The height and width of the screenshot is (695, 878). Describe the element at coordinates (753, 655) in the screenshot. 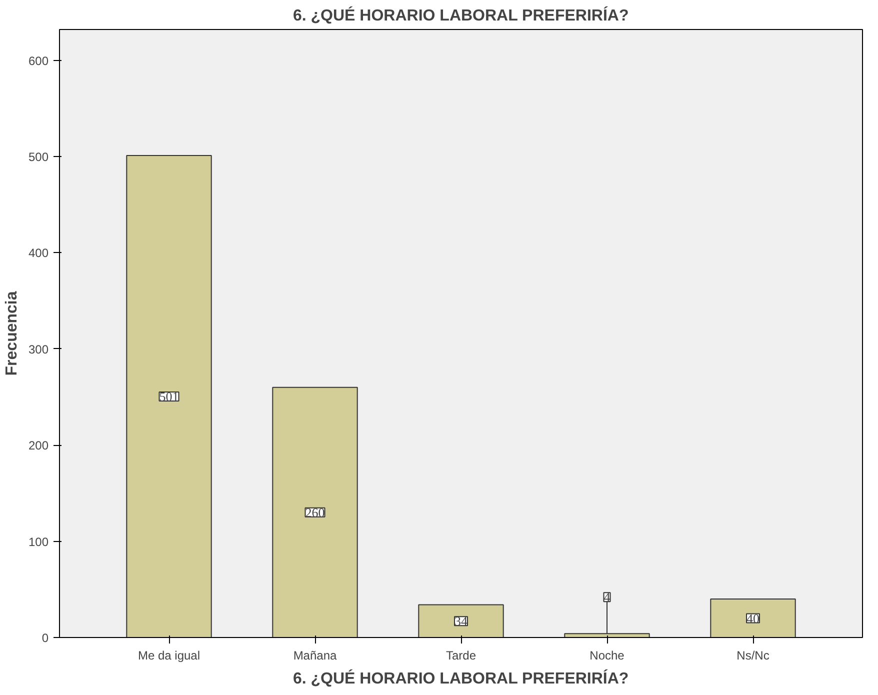

I see `x-tick-label: Ns/Nc` at that location.